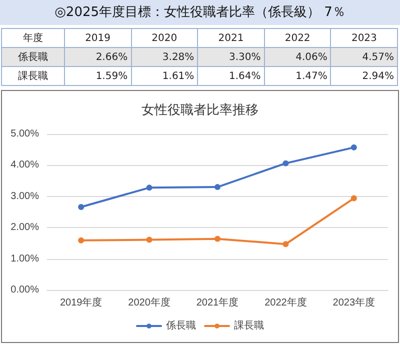  I want to click on y-tick-label: 3.00%, so click(25, 196).